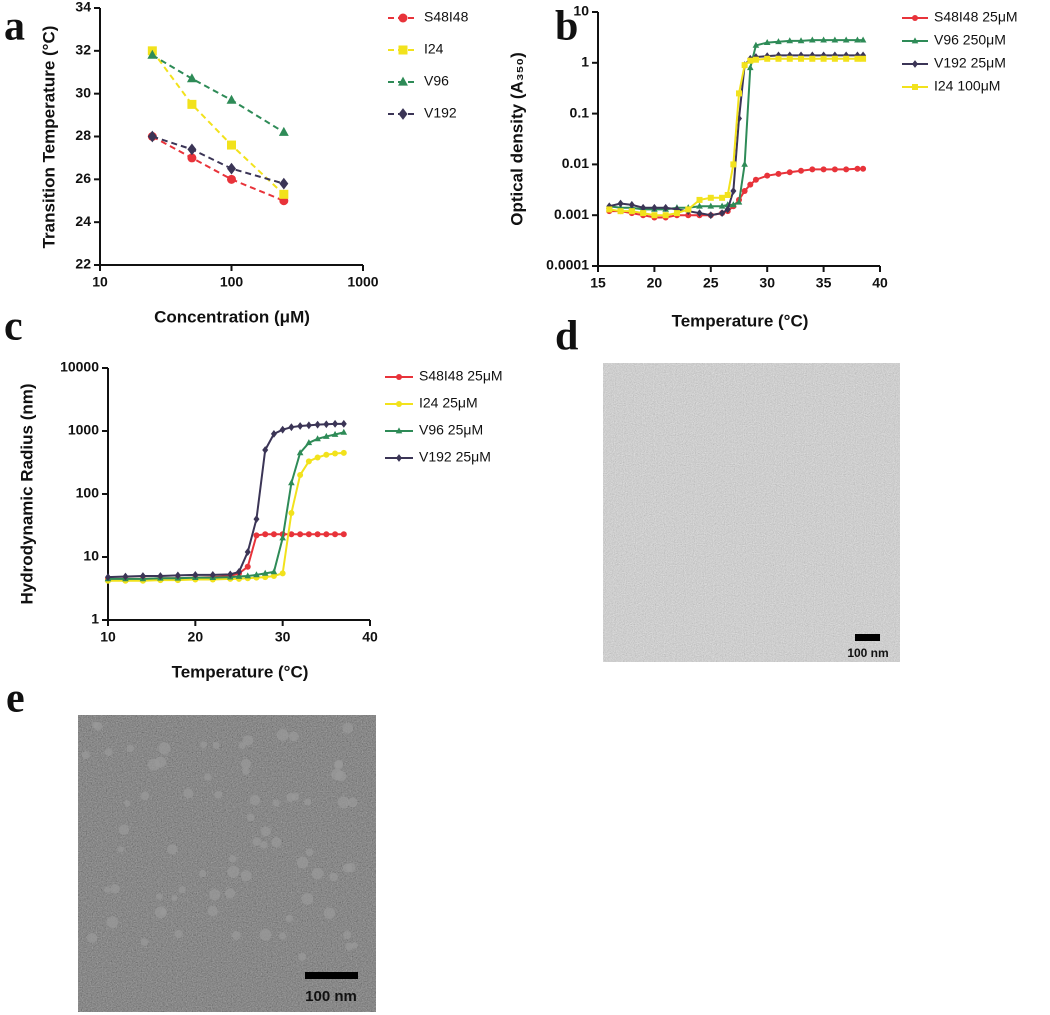 Image resolution: width=1050 pixels, height=1015 pixels. Describe the element at coordinates (440, 113) in the screenshot. I see `legend-label: V192` at that location.